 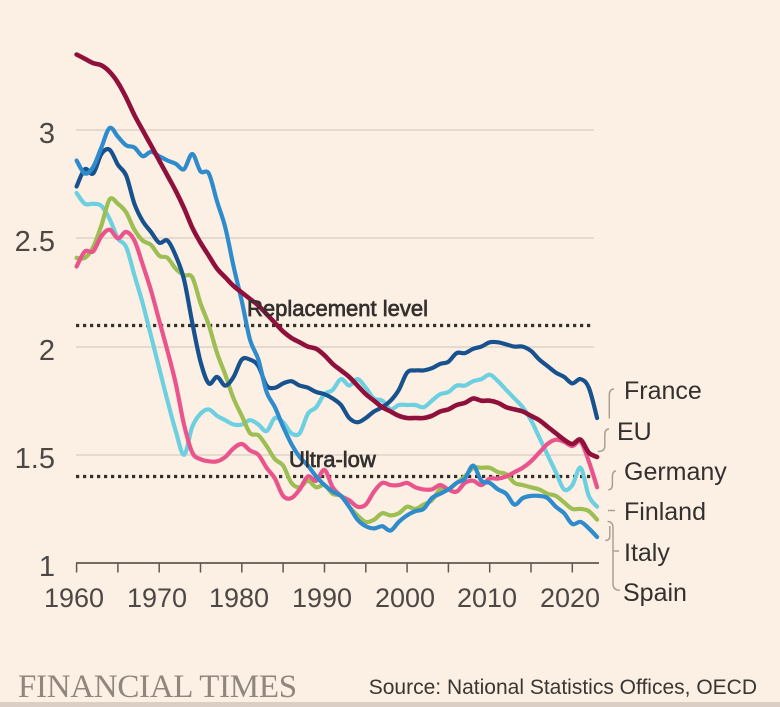 I want to click on svg-text: 1960, so click(x=74, y=598).